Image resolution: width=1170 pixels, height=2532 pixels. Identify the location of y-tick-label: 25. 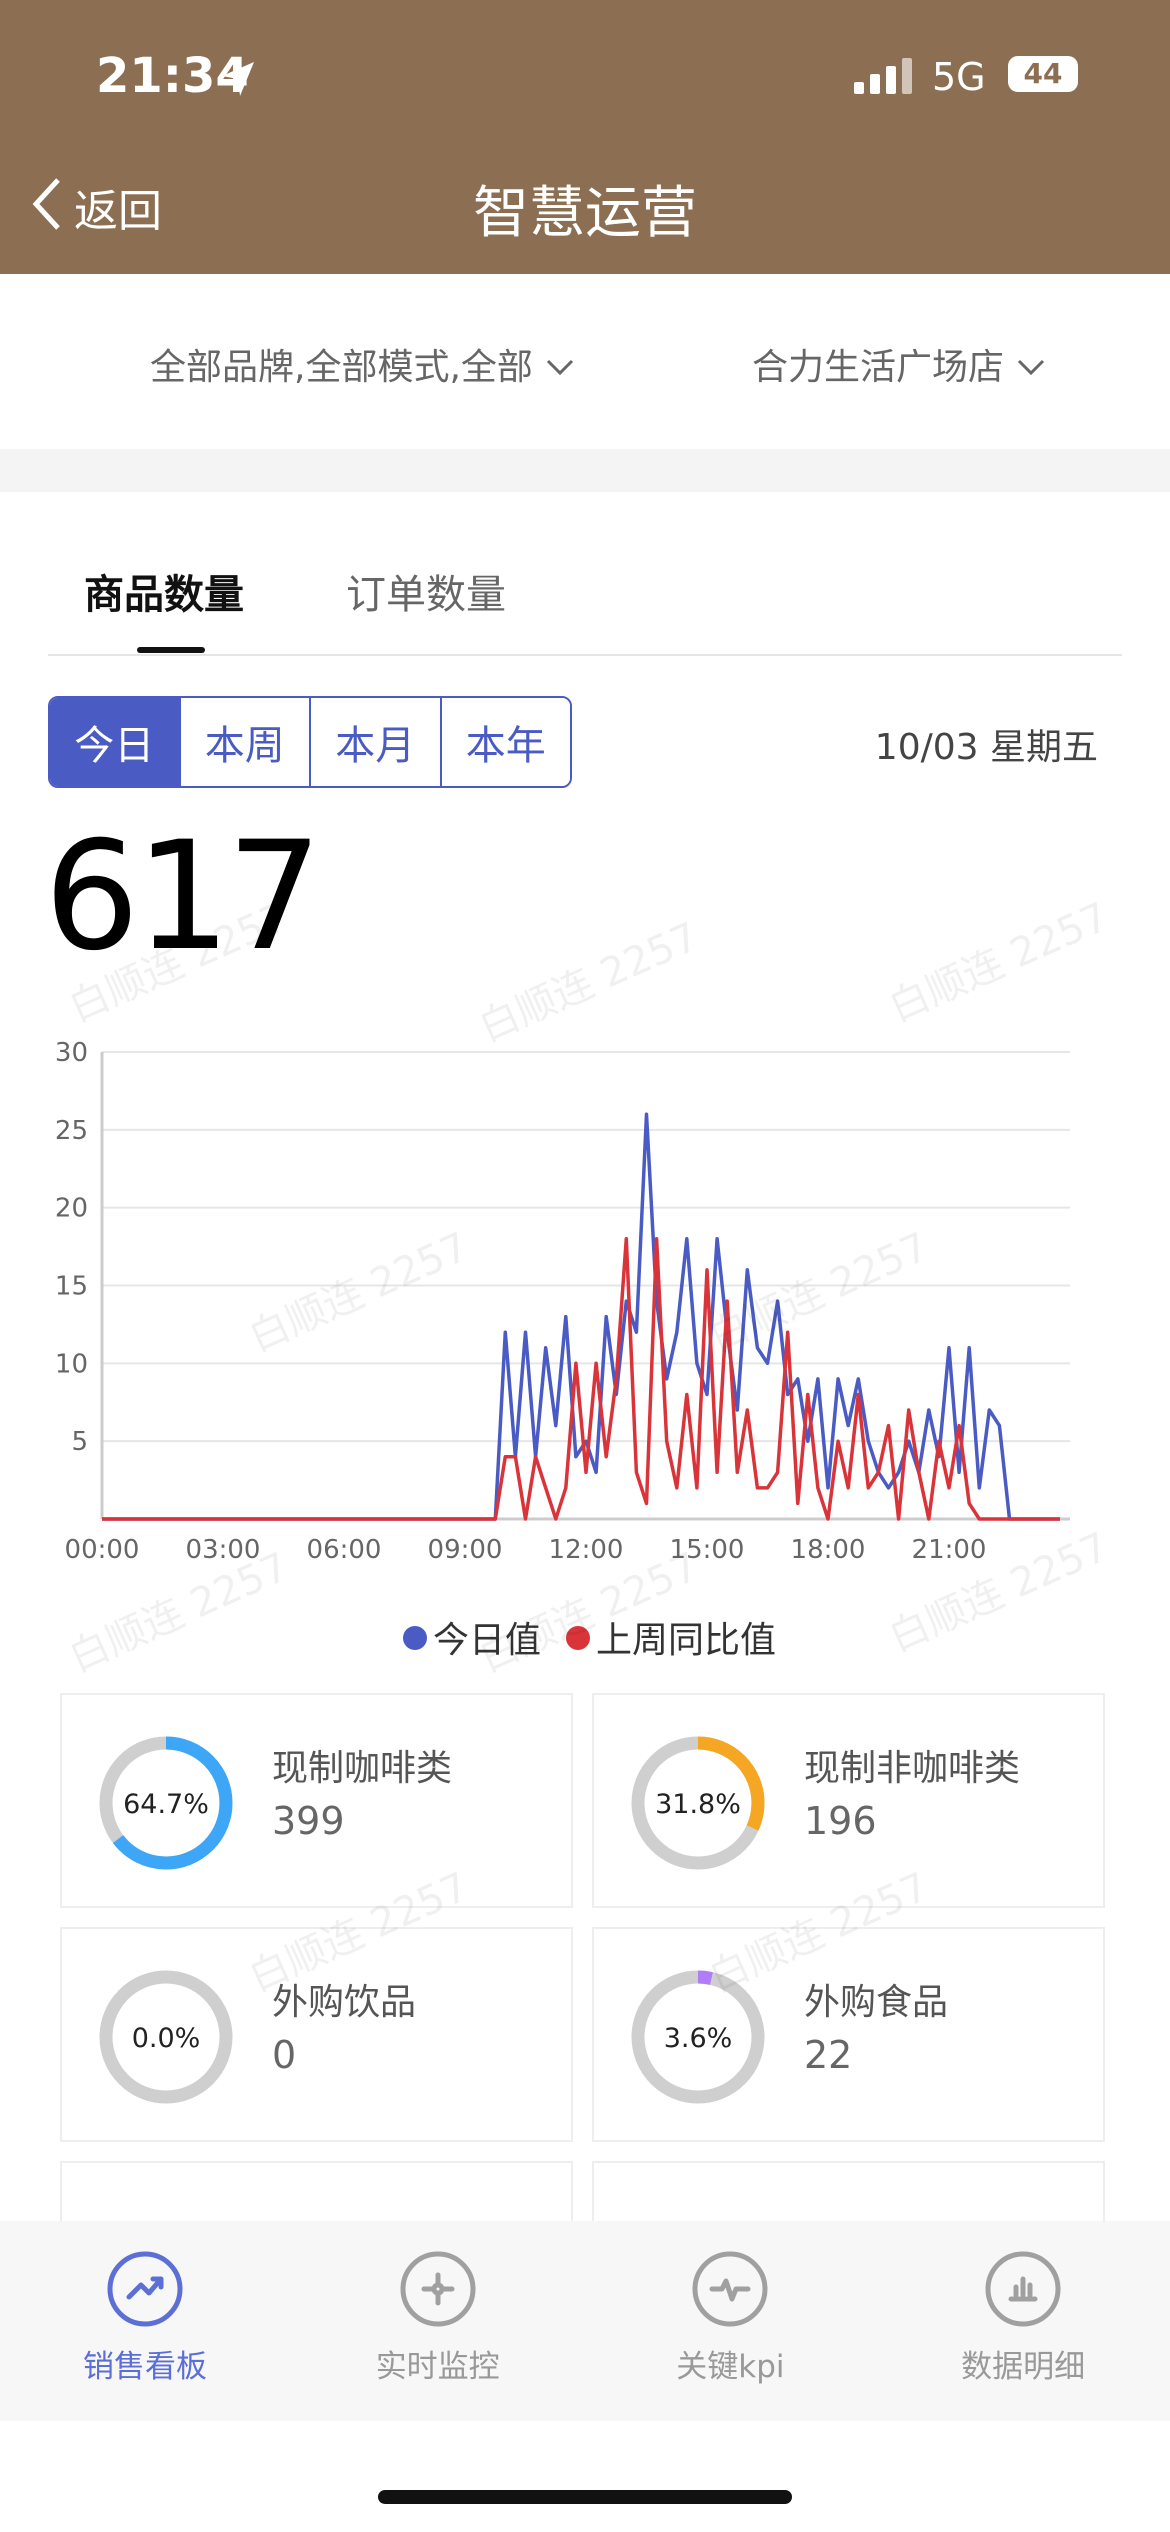
(71, 1131).